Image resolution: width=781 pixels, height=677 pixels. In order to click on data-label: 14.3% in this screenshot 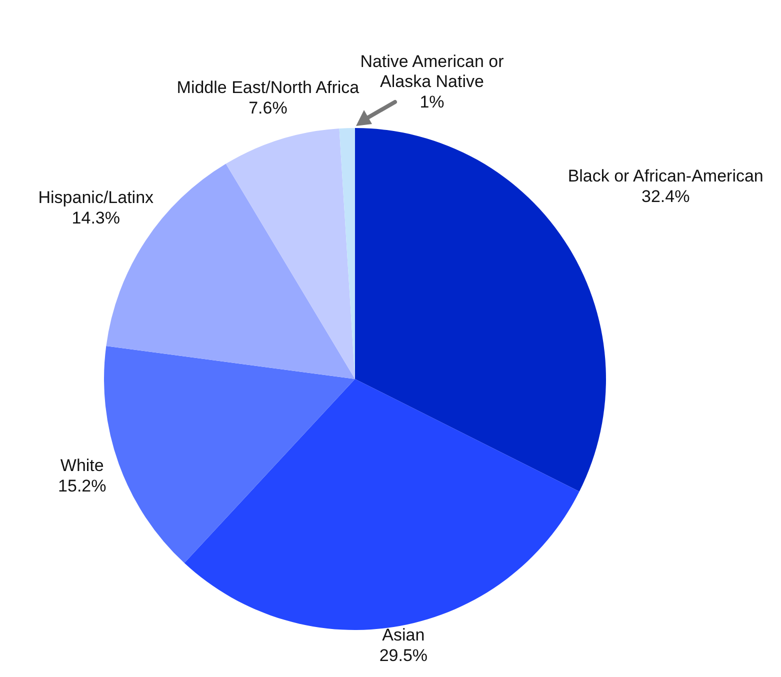, I will do `click(96, 218)`.